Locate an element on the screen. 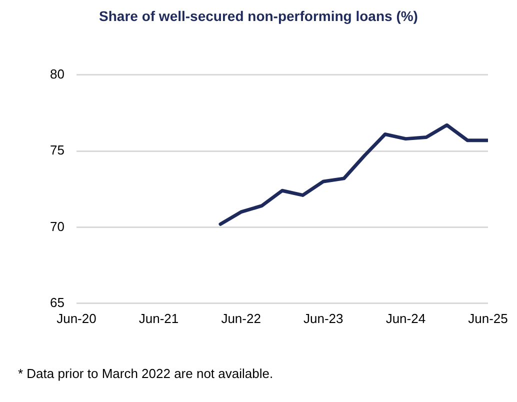 The width and height of the screenshot is (517, 402). x-tick-label: Jun-23 is located at coordinates (324, 318).